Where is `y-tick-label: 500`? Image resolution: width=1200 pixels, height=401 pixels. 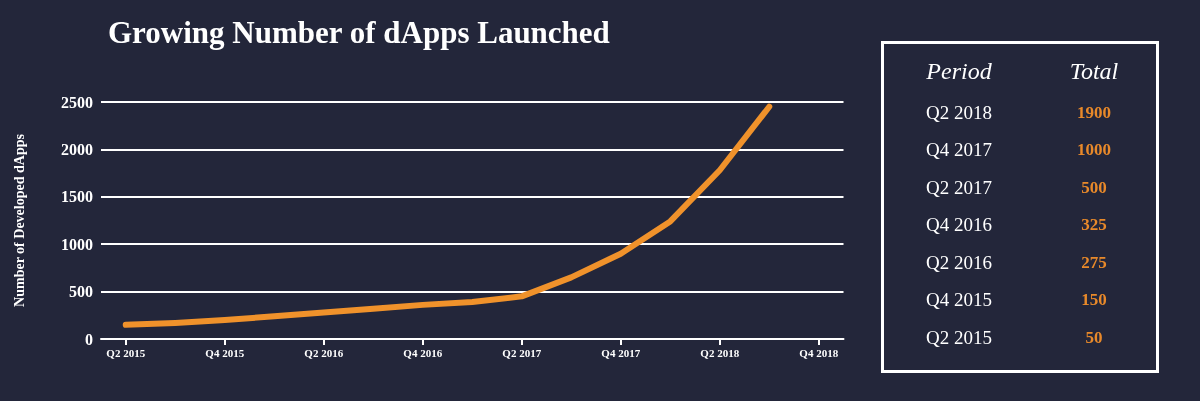
y-tick-label: 500 is located at coordinates (81, 292).